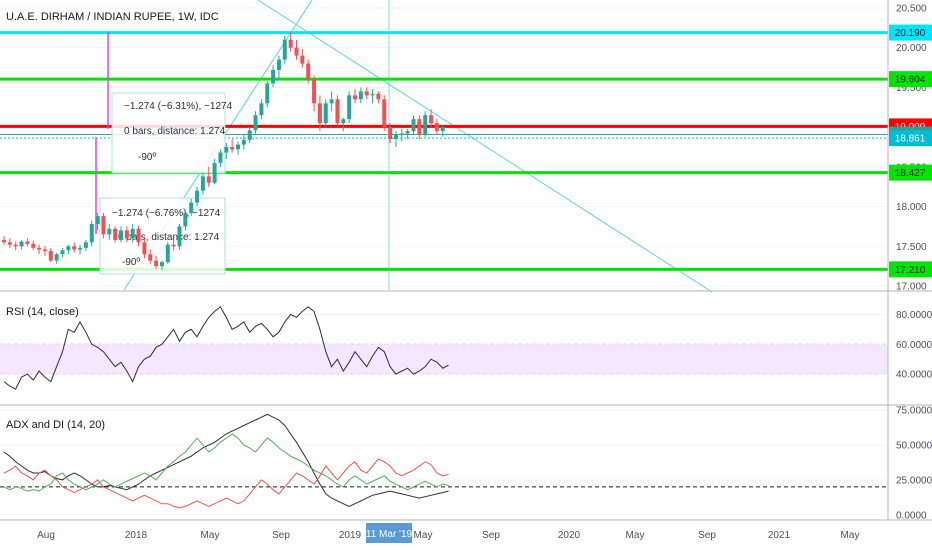  What do you see at coordinates (911, 48) in the screenshot?
I see `price-tick-label: 20.000` at bounding box center [911, 48].